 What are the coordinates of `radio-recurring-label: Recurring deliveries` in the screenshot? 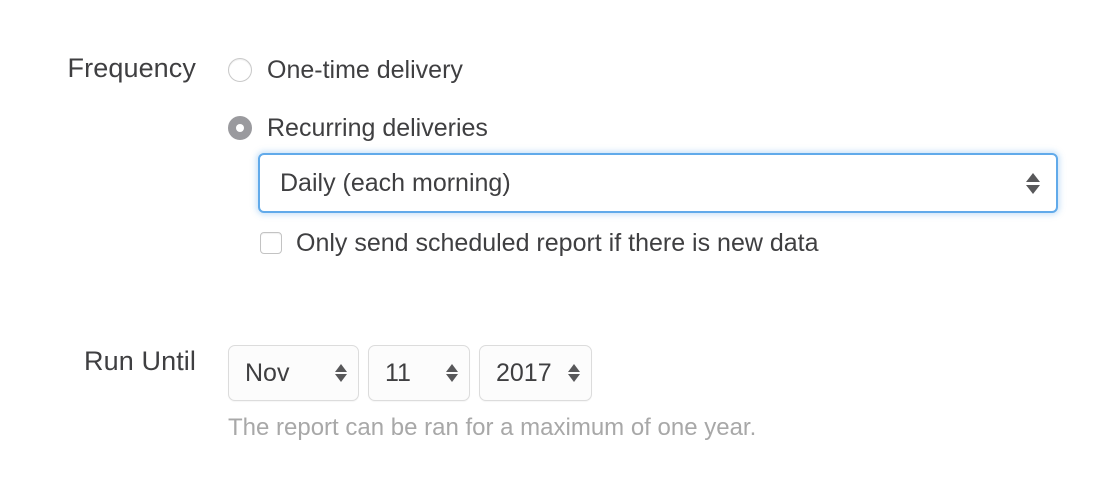 It's located at (377, 128).